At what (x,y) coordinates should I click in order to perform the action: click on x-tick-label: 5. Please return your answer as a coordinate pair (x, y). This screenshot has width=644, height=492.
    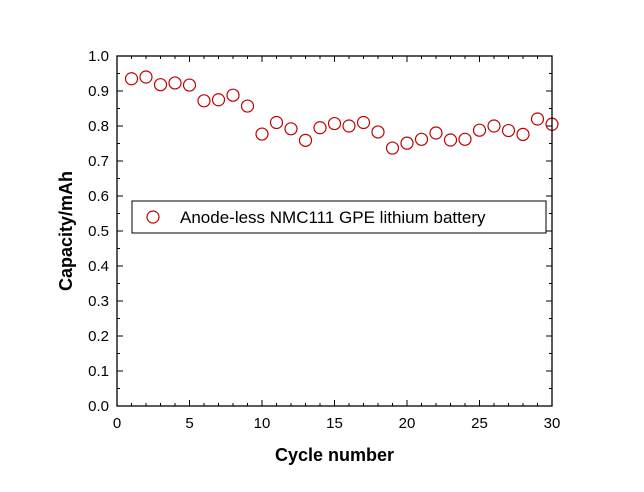
    Looking at the image, I should click on (189, 423).